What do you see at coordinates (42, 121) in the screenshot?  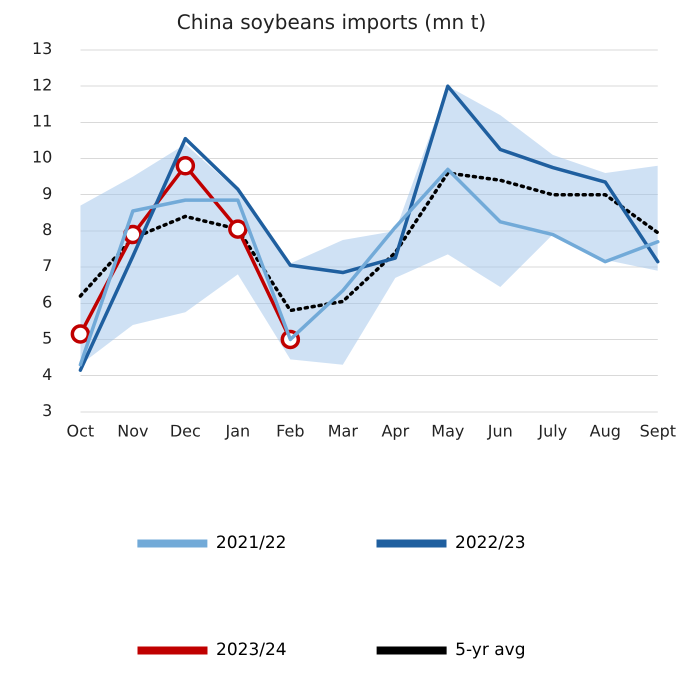 I see `y-tick-label: 11` at bounding box center [42, 121].